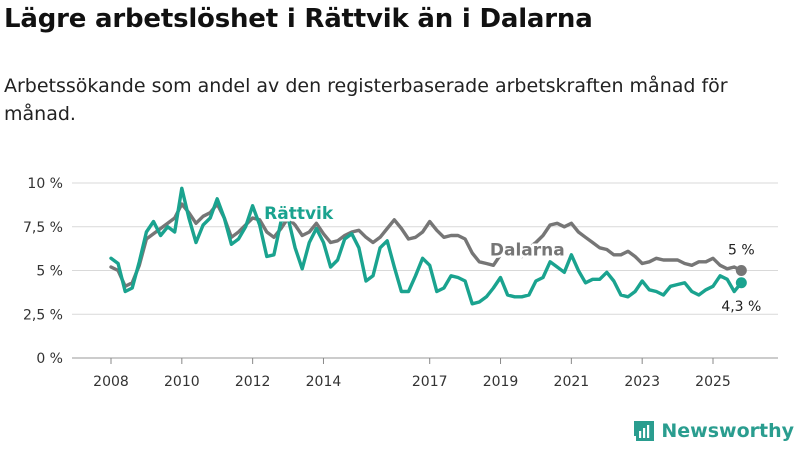  I want to click on newsworthy-logo-icon, so click(644, 431).